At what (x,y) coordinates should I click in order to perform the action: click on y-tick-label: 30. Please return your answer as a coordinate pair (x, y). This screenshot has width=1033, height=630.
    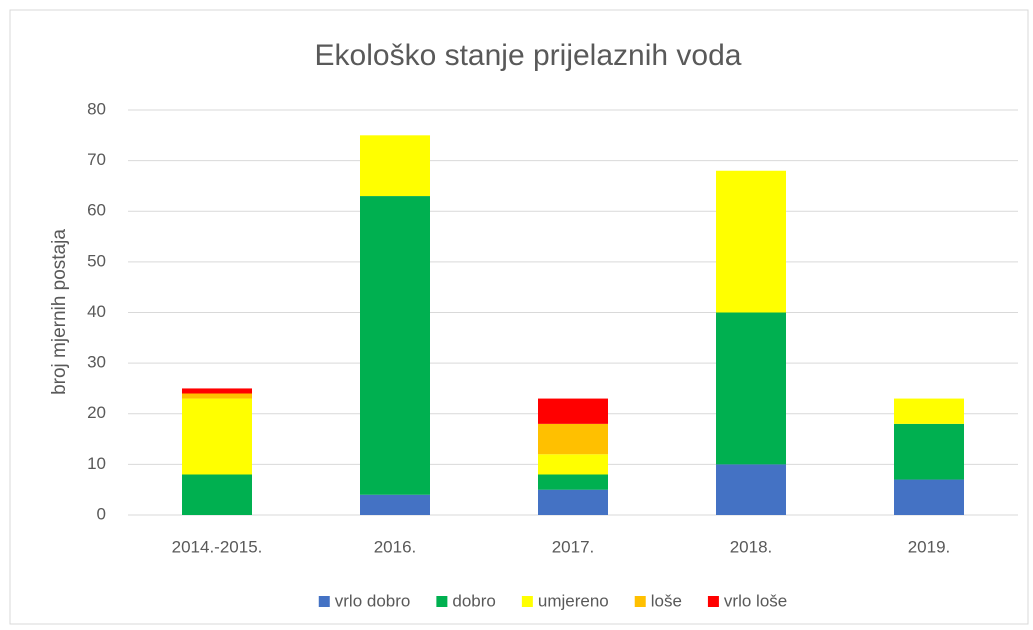
    Looking at the image, I should click on (96, 362).